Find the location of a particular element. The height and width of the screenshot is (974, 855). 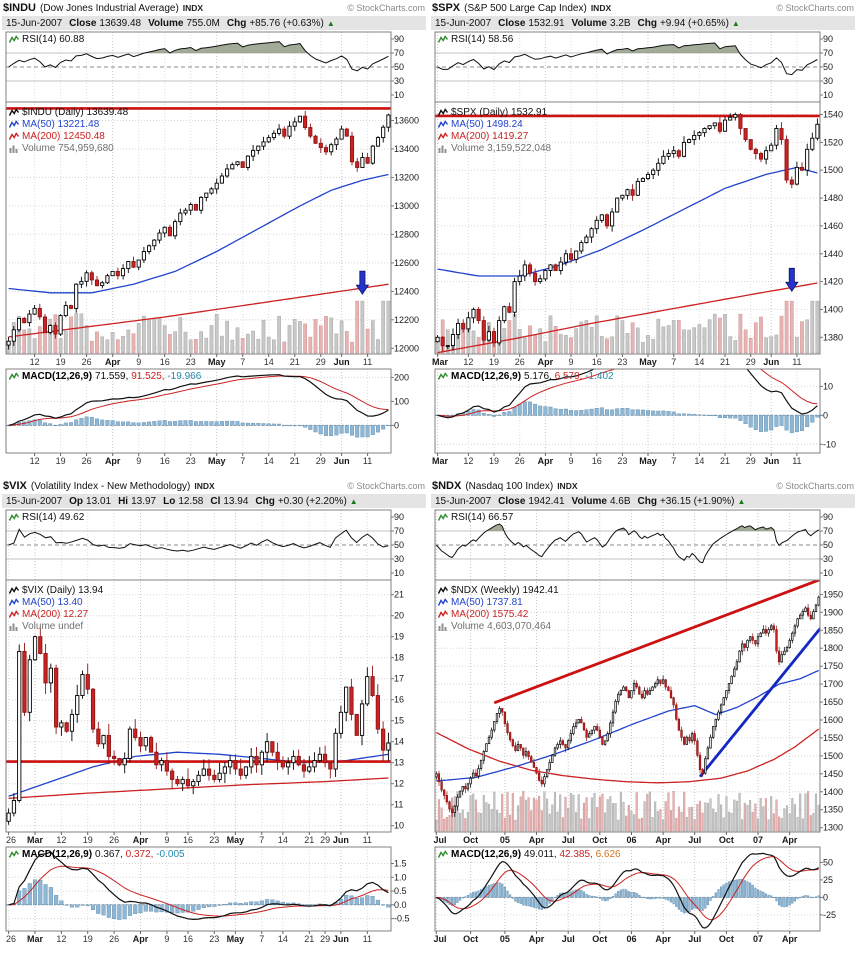

macd-legend-label: MACD(12,26,9) is located at coordinates (57, 854).